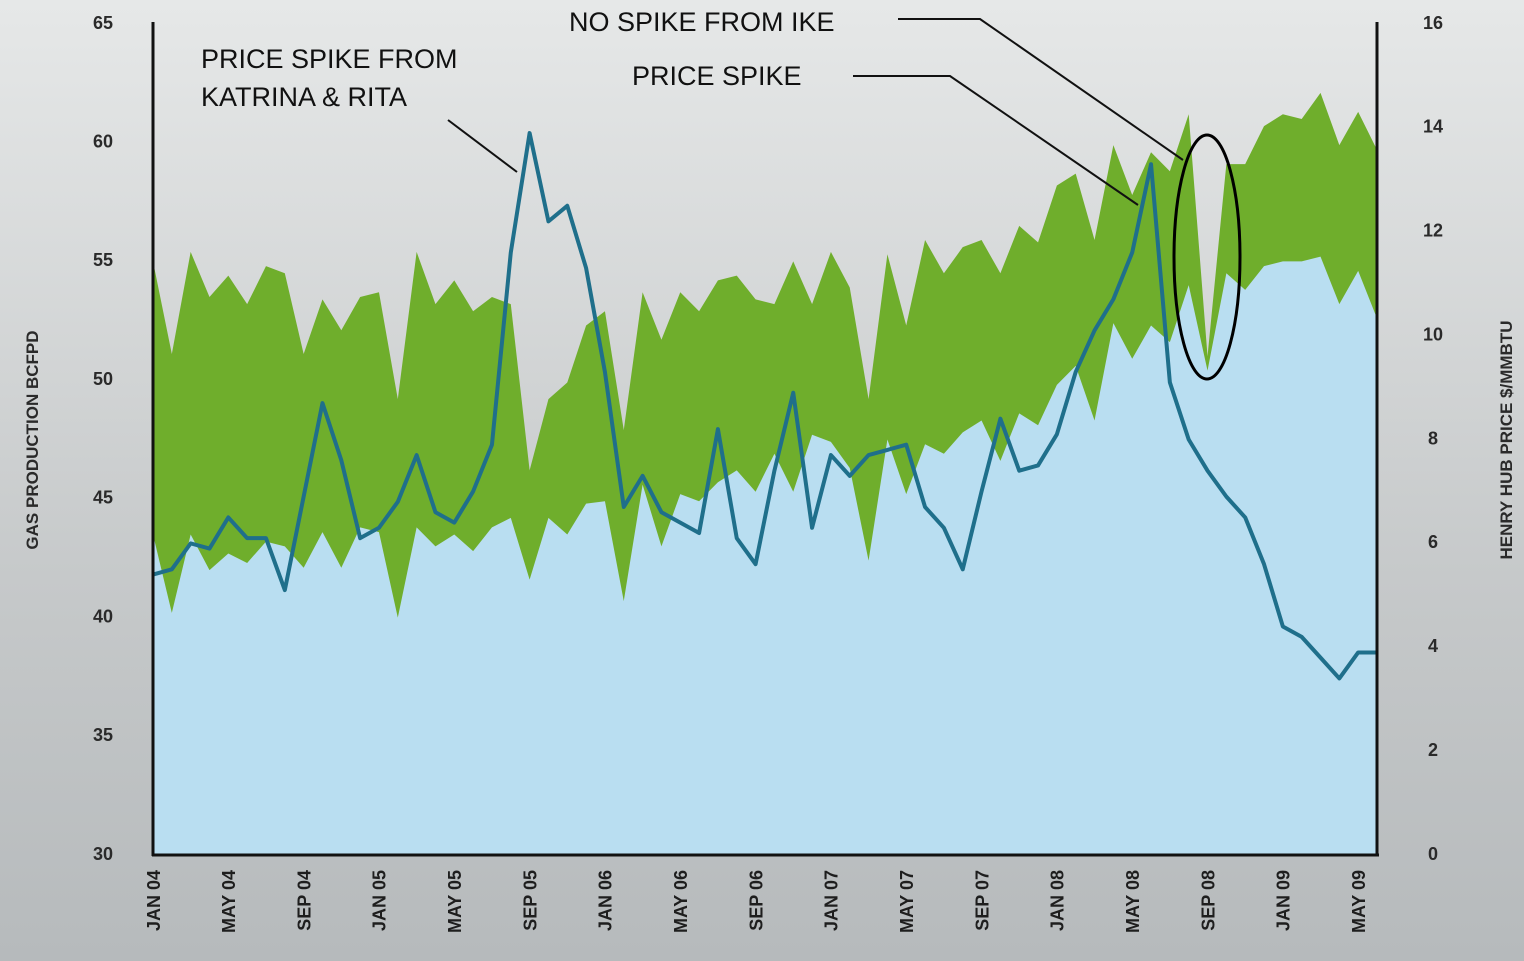  What do you see at coordinates (756, 900) in the screenshot?
I see `x-tick-label: SEP 06` at bounding box center [756, 900].